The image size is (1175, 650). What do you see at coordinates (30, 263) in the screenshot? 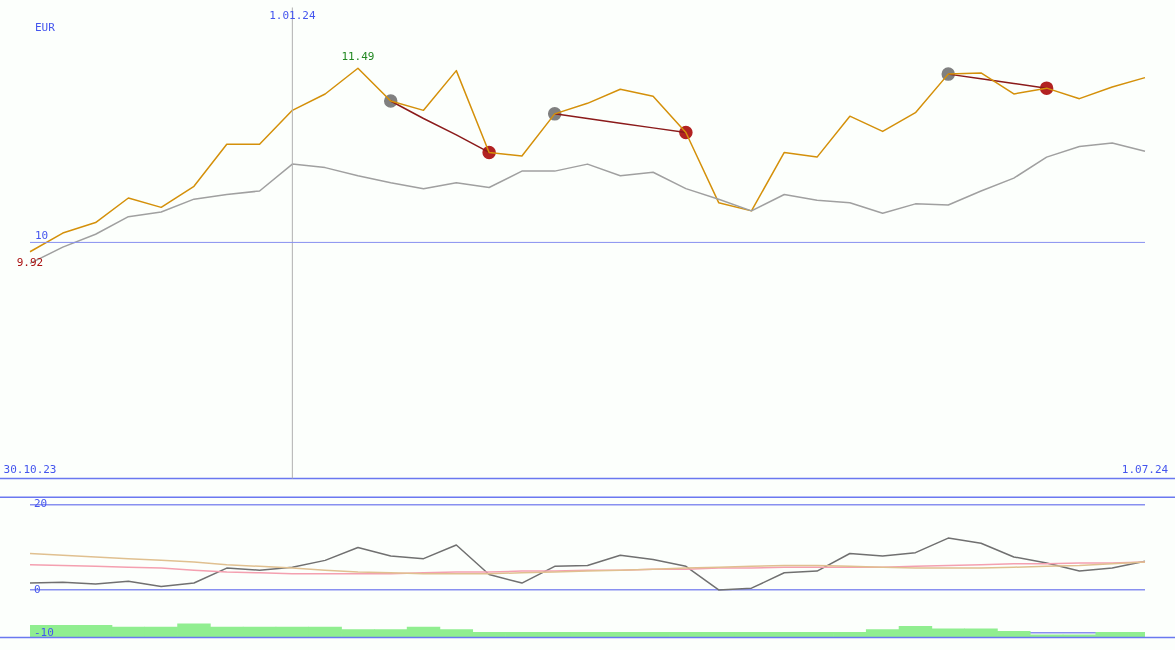
I see `data-label: 9.92` at bounding box center [30, 263].